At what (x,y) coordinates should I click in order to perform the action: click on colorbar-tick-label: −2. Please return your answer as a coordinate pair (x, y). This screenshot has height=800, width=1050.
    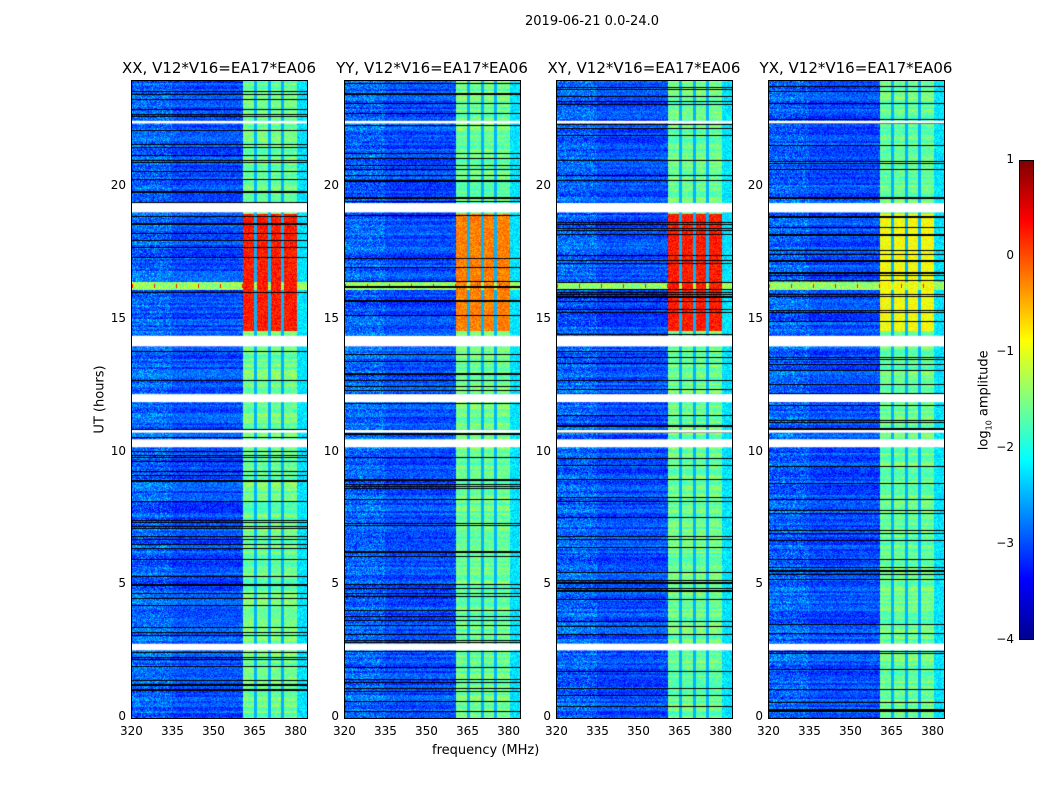
    Looking at the image, I should click on (1005, 447).